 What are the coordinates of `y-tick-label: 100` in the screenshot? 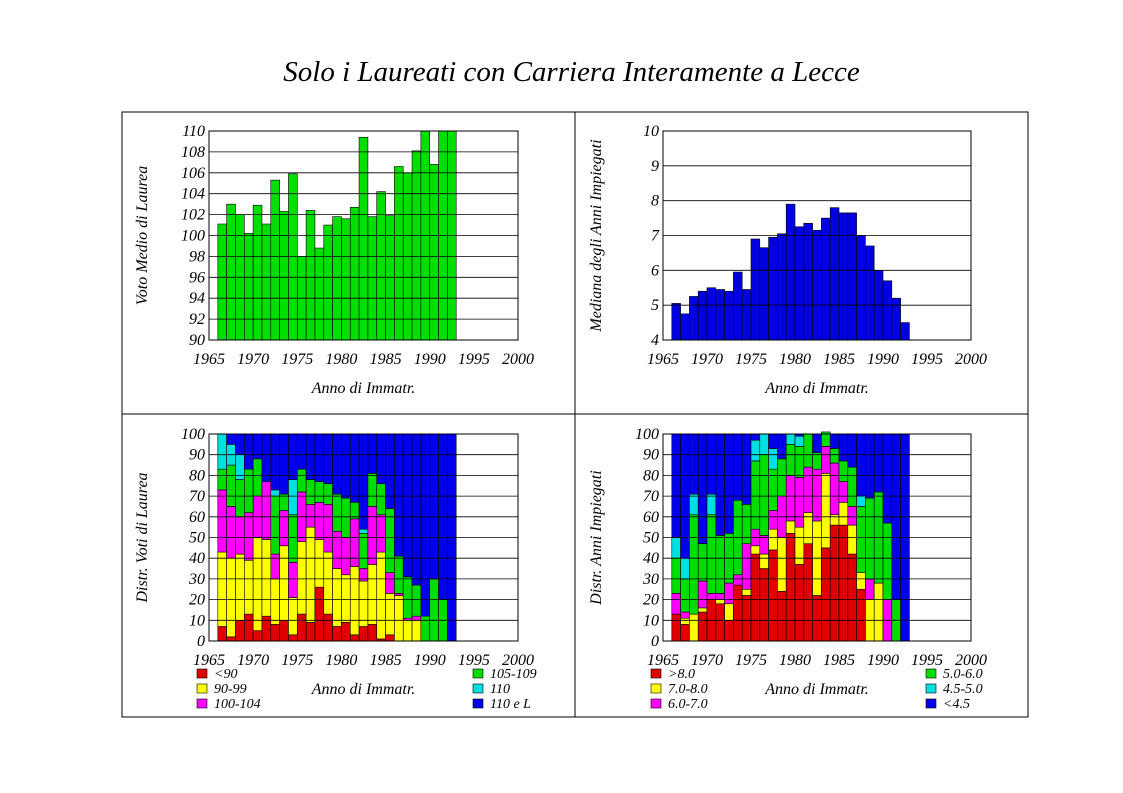 It's located at (193, 434).